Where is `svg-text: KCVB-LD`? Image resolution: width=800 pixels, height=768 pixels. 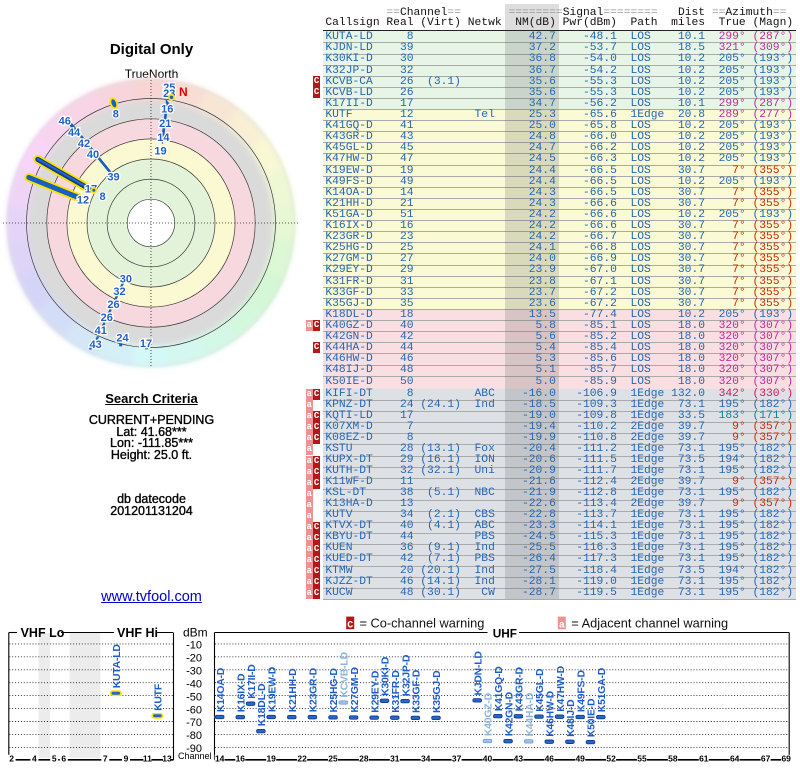 svg-text: KCVB-LD is located at coordinates (345, 675).